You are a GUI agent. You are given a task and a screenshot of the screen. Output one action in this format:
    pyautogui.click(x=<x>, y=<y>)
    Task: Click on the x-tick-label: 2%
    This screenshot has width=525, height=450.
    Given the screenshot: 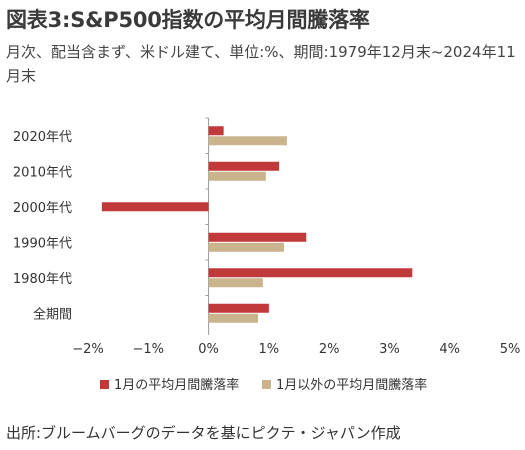 What is the action you would take?
    pyautogui.click(x=329, y=349)
    